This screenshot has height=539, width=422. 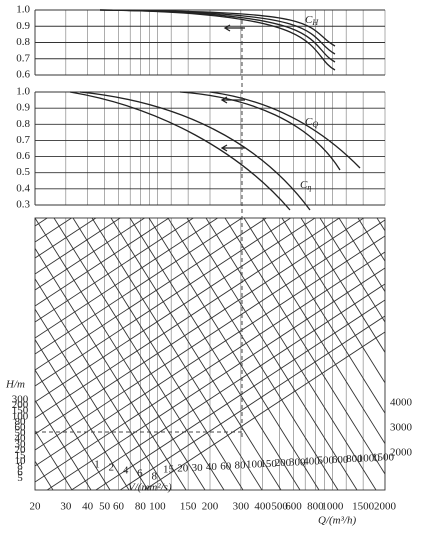 I want to click on viscosity-label: 40, so click(x=212, y=467).